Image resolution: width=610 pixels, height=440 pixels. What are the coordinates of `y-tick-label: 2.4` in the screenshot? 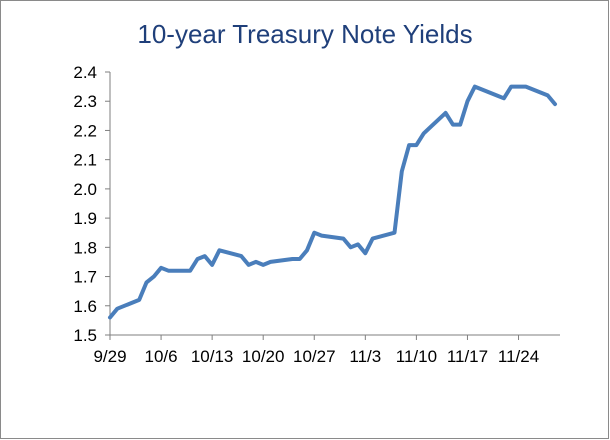 It's located at (85, 72).